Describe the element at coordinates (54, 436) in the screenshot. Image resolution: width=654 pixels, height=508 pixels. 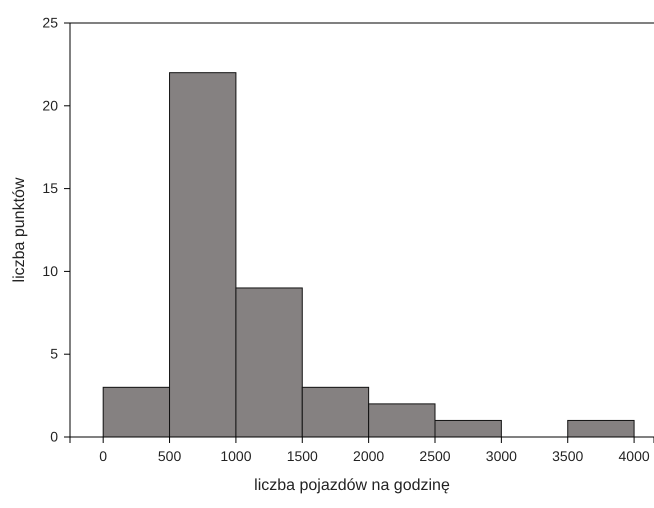
I see `y-tick-label: 0` at that location.